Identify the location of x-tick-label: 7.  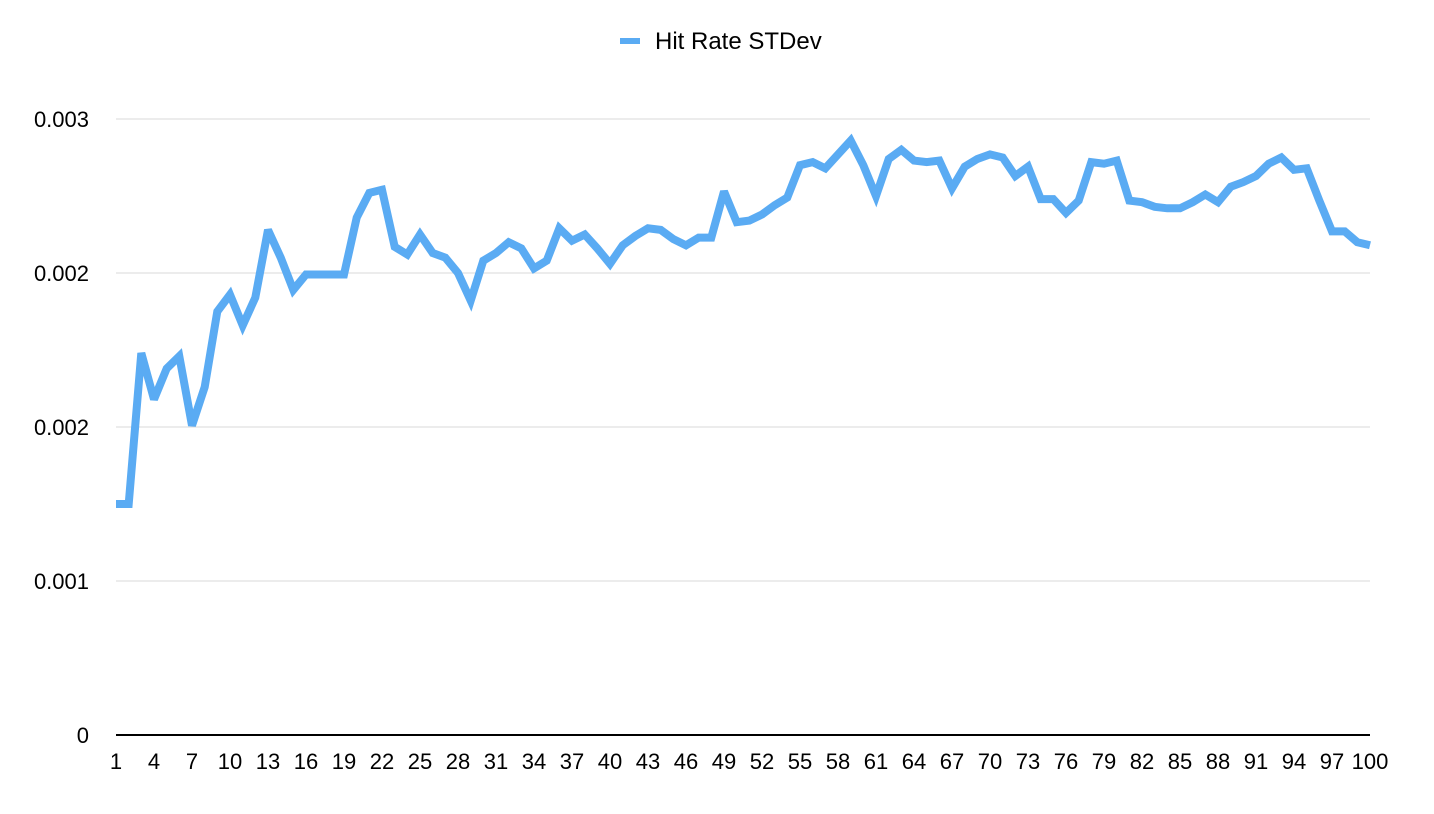
(192, 761).